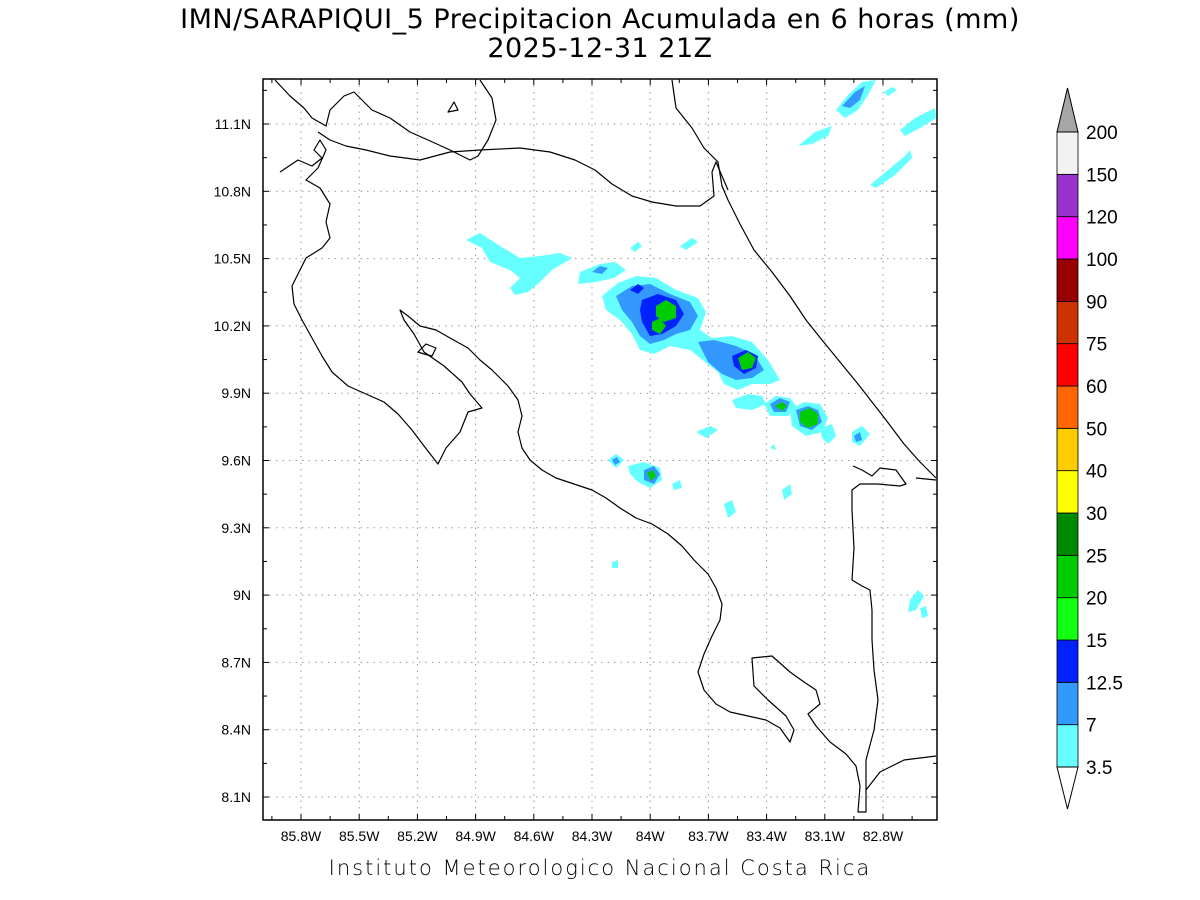 The image size is (1200, 900). Describe the element at coordinates (417, 836) in the screenshot. I see `lon-tick-label: 85.2W` at that location.